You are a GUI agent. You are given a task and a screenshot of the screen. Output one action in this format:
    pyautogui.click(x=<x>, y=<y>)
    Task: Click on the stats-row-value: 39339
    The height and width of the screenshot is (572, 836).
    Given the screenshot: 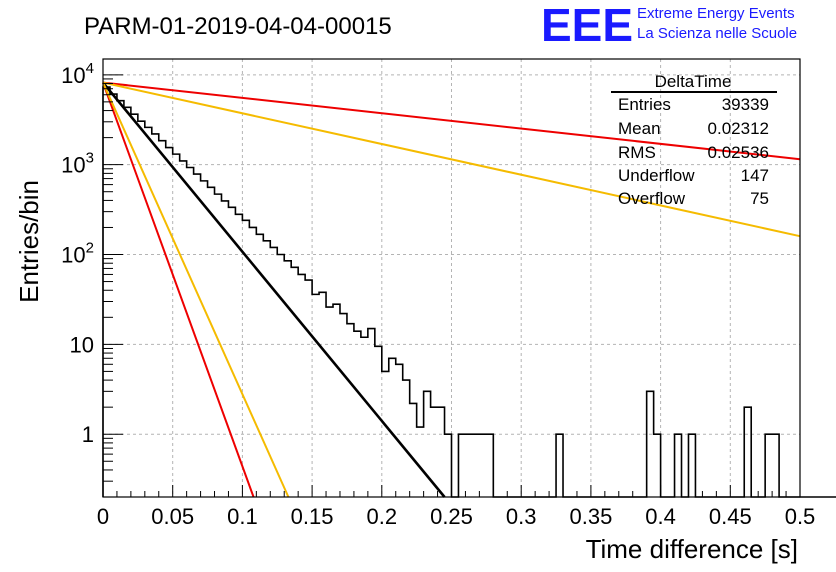 What is the action you would take?
    pyautogui.click(x=745, y=104)
    